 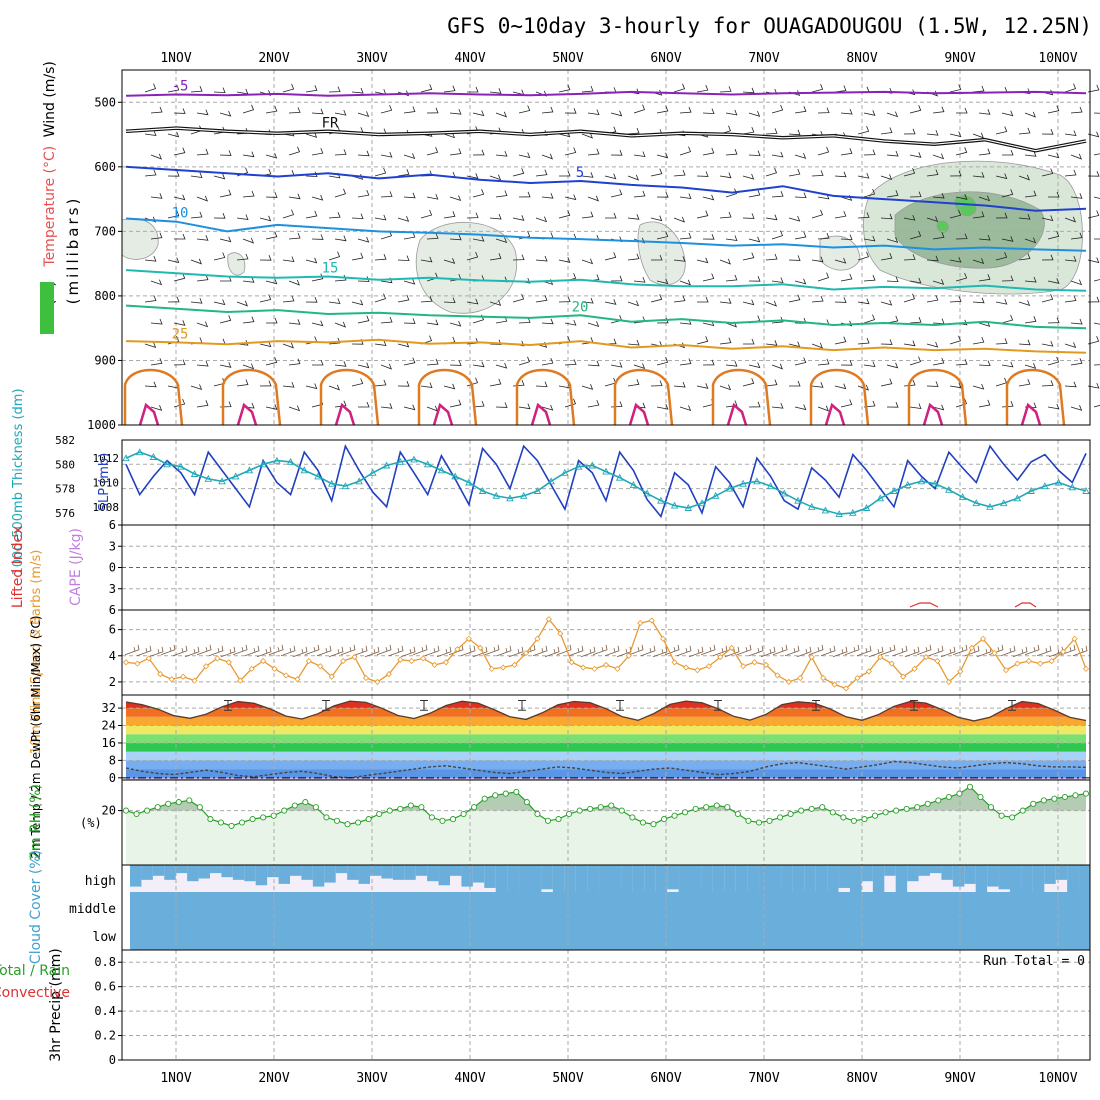 What do you see at coordinates (109, 811) in the screenshot?
I see `y-tick-label: 20` at bounding box center [109, 811].